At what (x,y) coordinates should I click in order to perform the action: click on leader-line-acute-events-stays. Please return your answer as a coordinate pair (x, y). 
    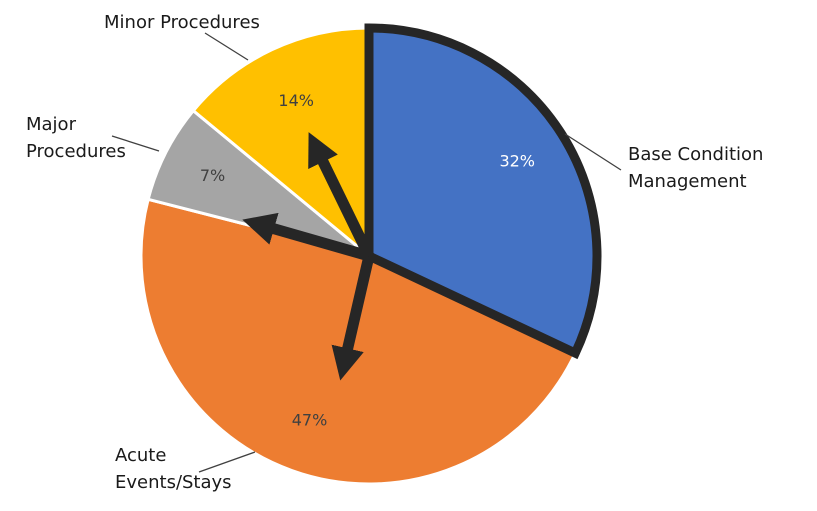
    Looking at the image, I should click on (227, 462).